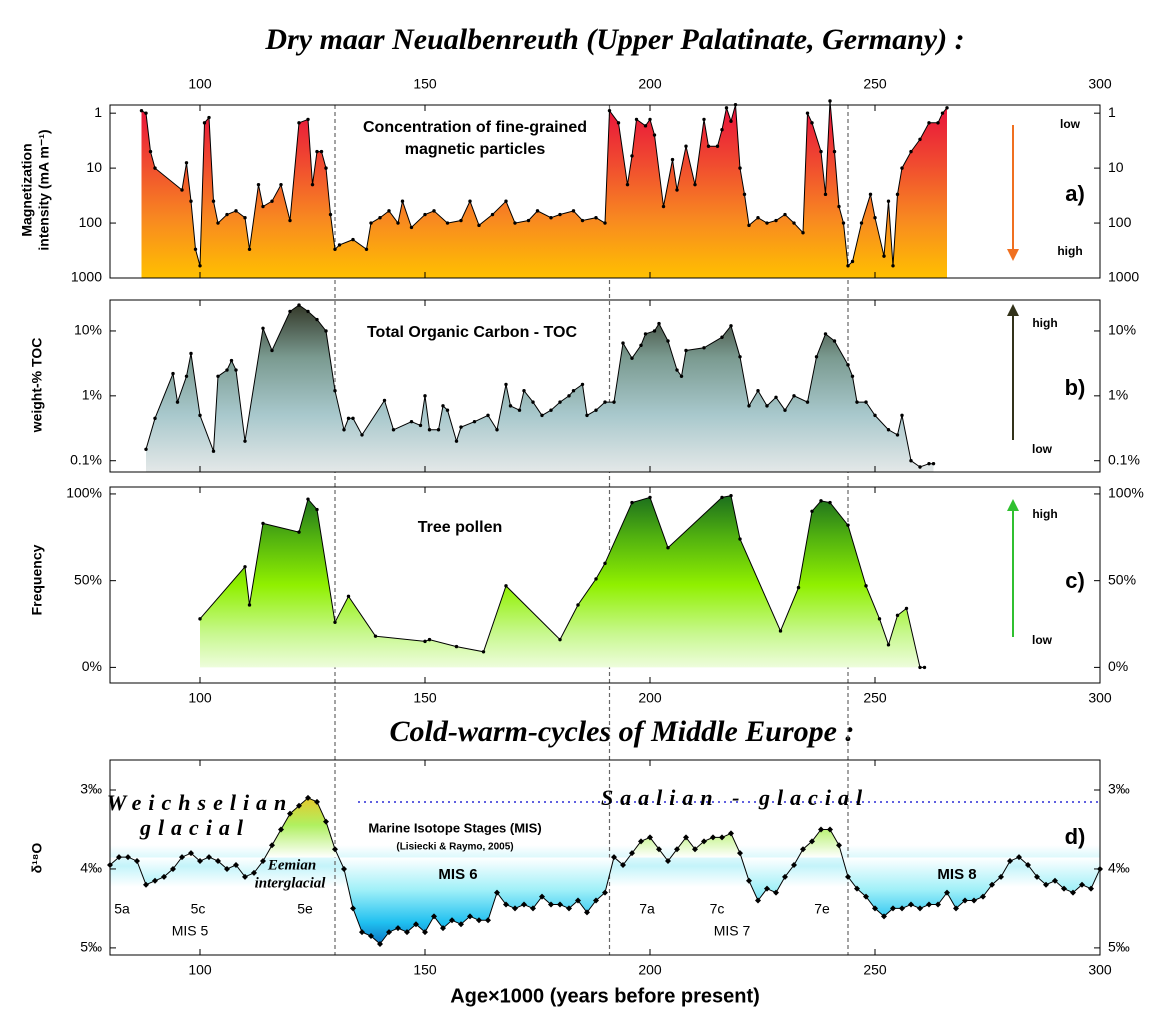 Image resolution: width=1170 pixels, height=1033 pixels. What do you see at coordinates (605, 386) in the screenshot?
I see `plot-frame` at bounding box center [605, 386].